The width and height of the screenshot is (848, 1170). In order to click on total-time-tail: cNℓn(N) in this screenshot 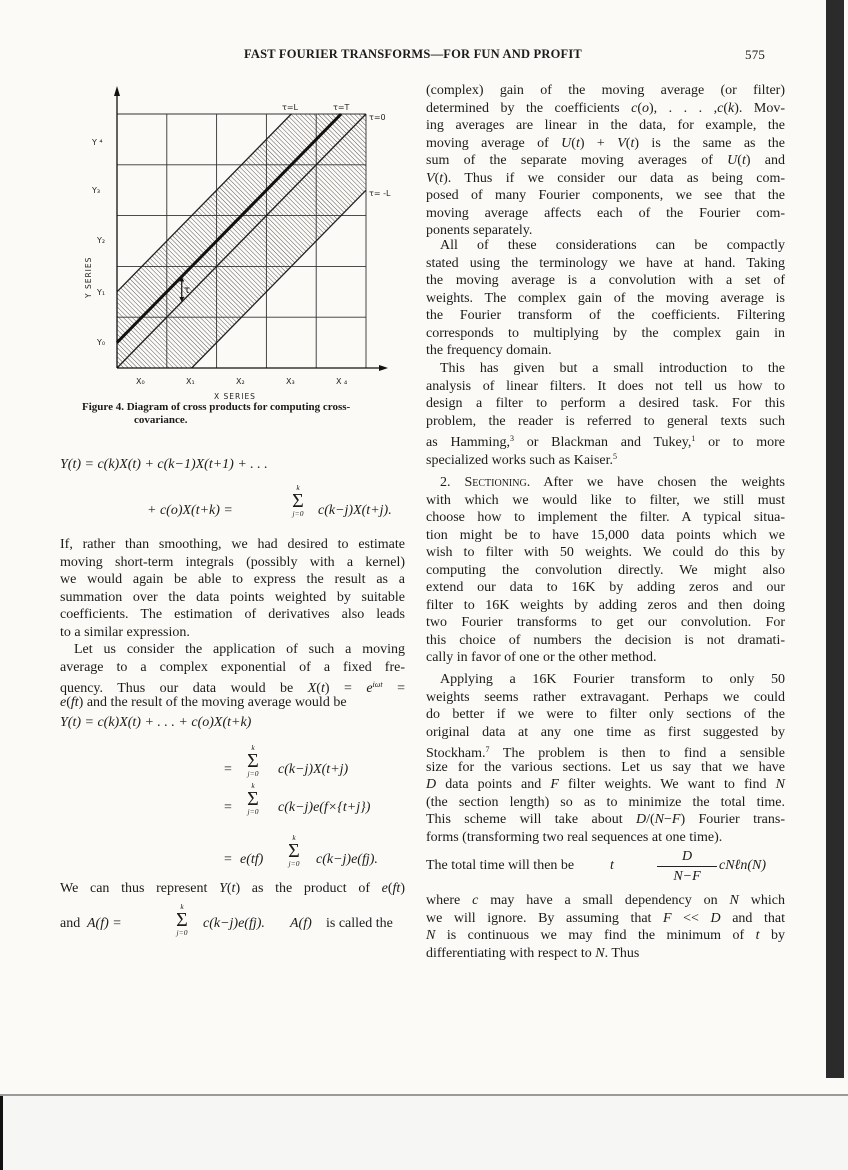, I will do `click(743, 865)`.